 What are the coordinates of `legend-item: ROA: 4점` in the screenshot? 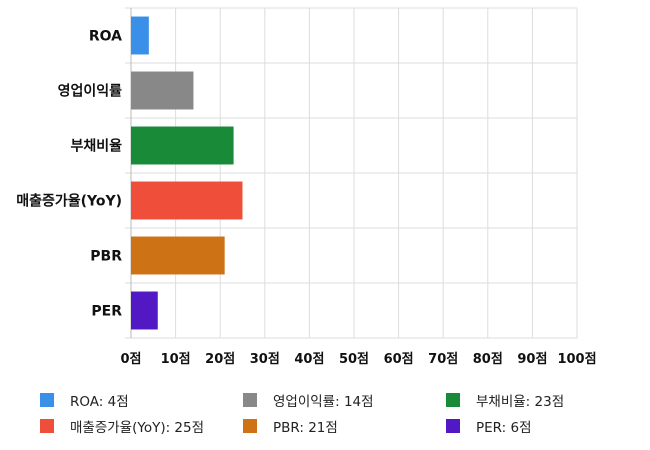 It's located at (141, 400).